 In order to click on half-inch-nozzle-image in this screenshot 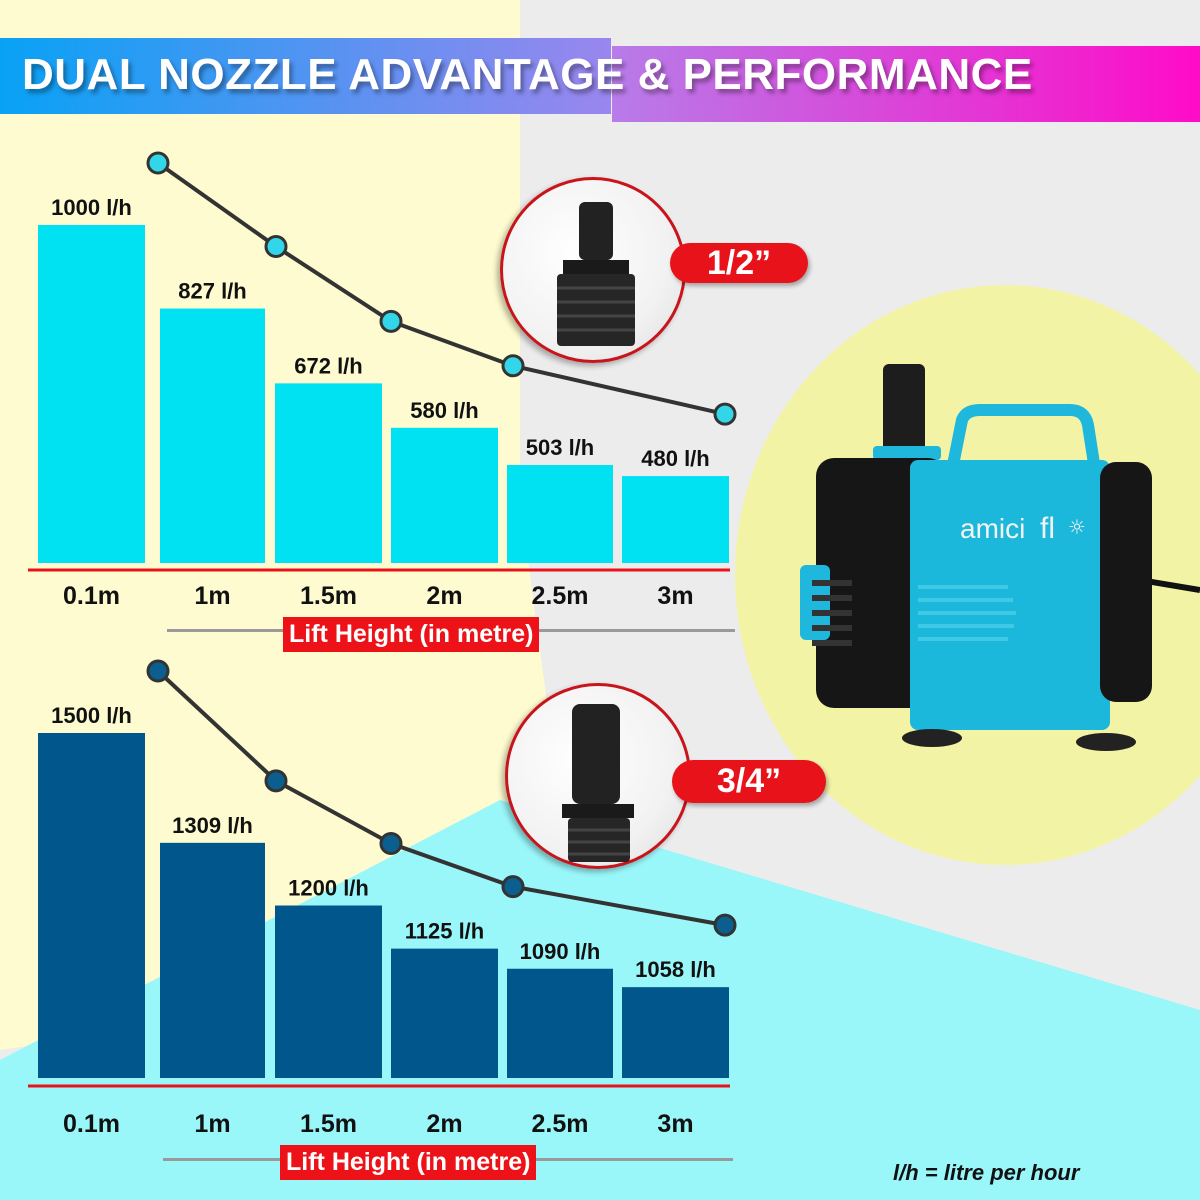, I will do `click(593, 270)`.